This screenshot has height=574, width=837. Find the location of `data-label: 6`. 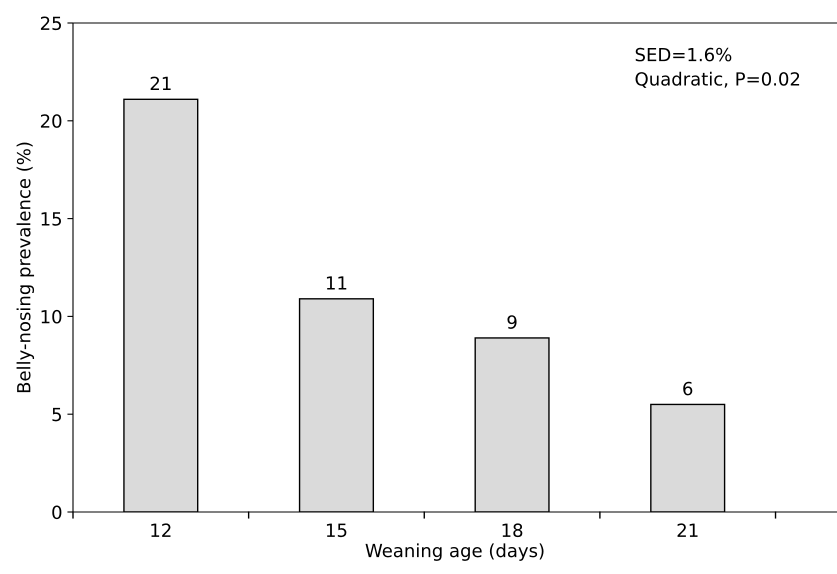

data-label: 6 is located at coordinates (687, 389).